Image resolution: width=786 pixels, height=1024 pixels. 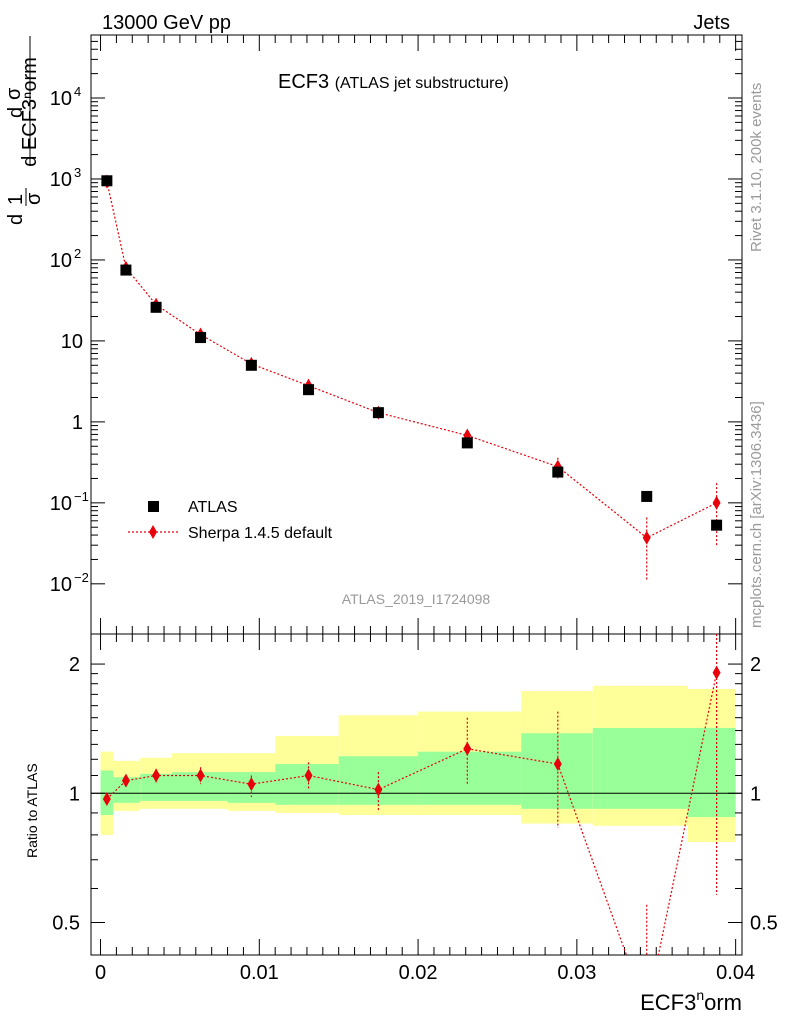 What do you see at coordinates (418, 973) in the screenshot?
I see `x-tick-label: 0.02` at bounding box center [418, 973].